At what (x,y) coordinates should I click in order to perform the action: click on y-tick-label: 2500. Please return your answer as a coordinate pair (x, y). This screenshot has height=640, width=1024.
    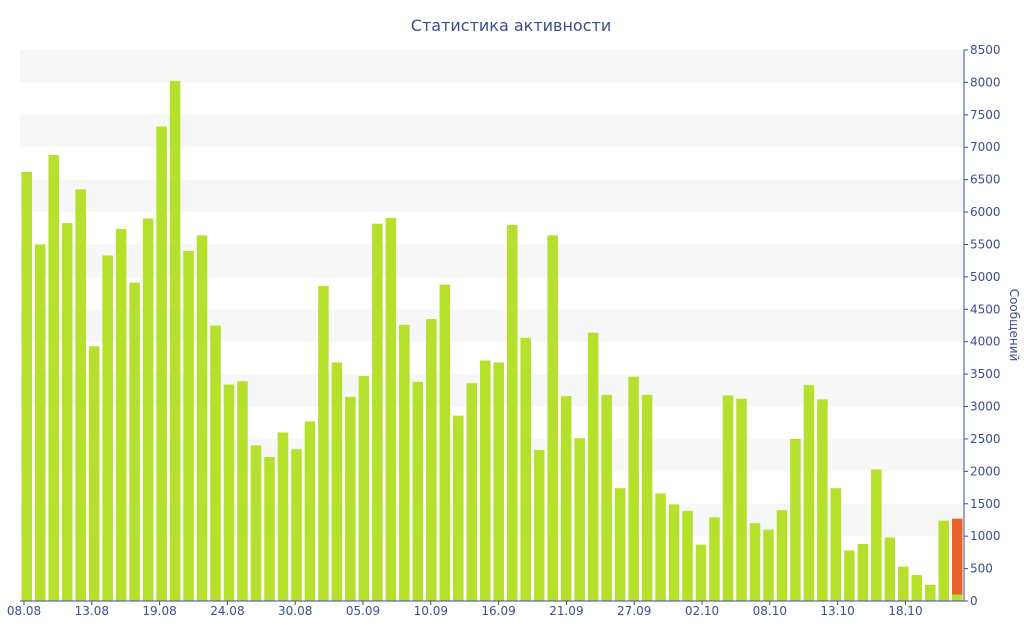
    Looking at the image, I should click on (985, 439).